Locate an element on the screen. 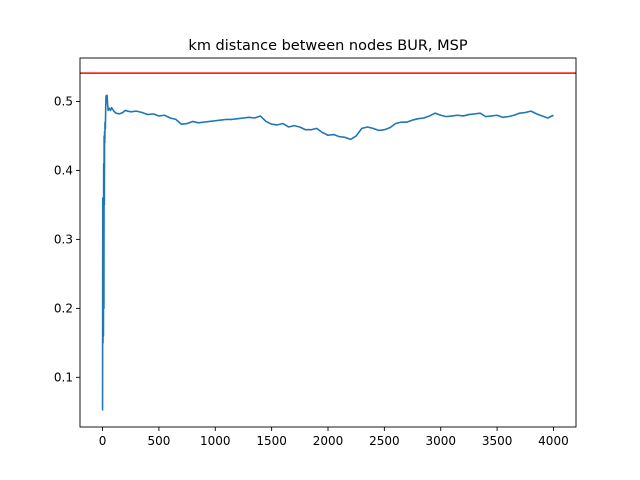 The height and width of the screenshot is (480, 640). x-tick-label: 1000 is located at coordinates (215, 441).